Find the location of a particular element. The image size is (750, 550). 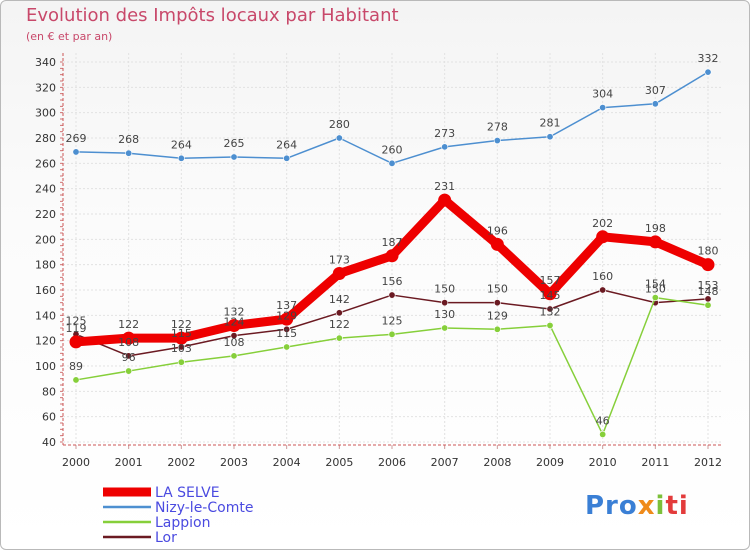

data-label-lor: 124 is located at coordinates (234, 322).